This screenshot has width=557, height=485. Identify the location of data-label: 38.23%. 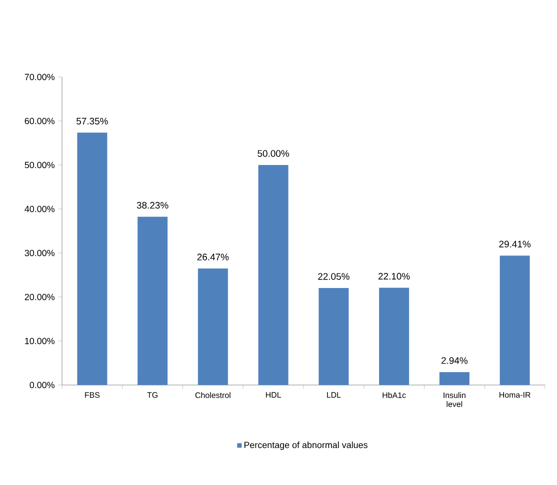
(152, 205).